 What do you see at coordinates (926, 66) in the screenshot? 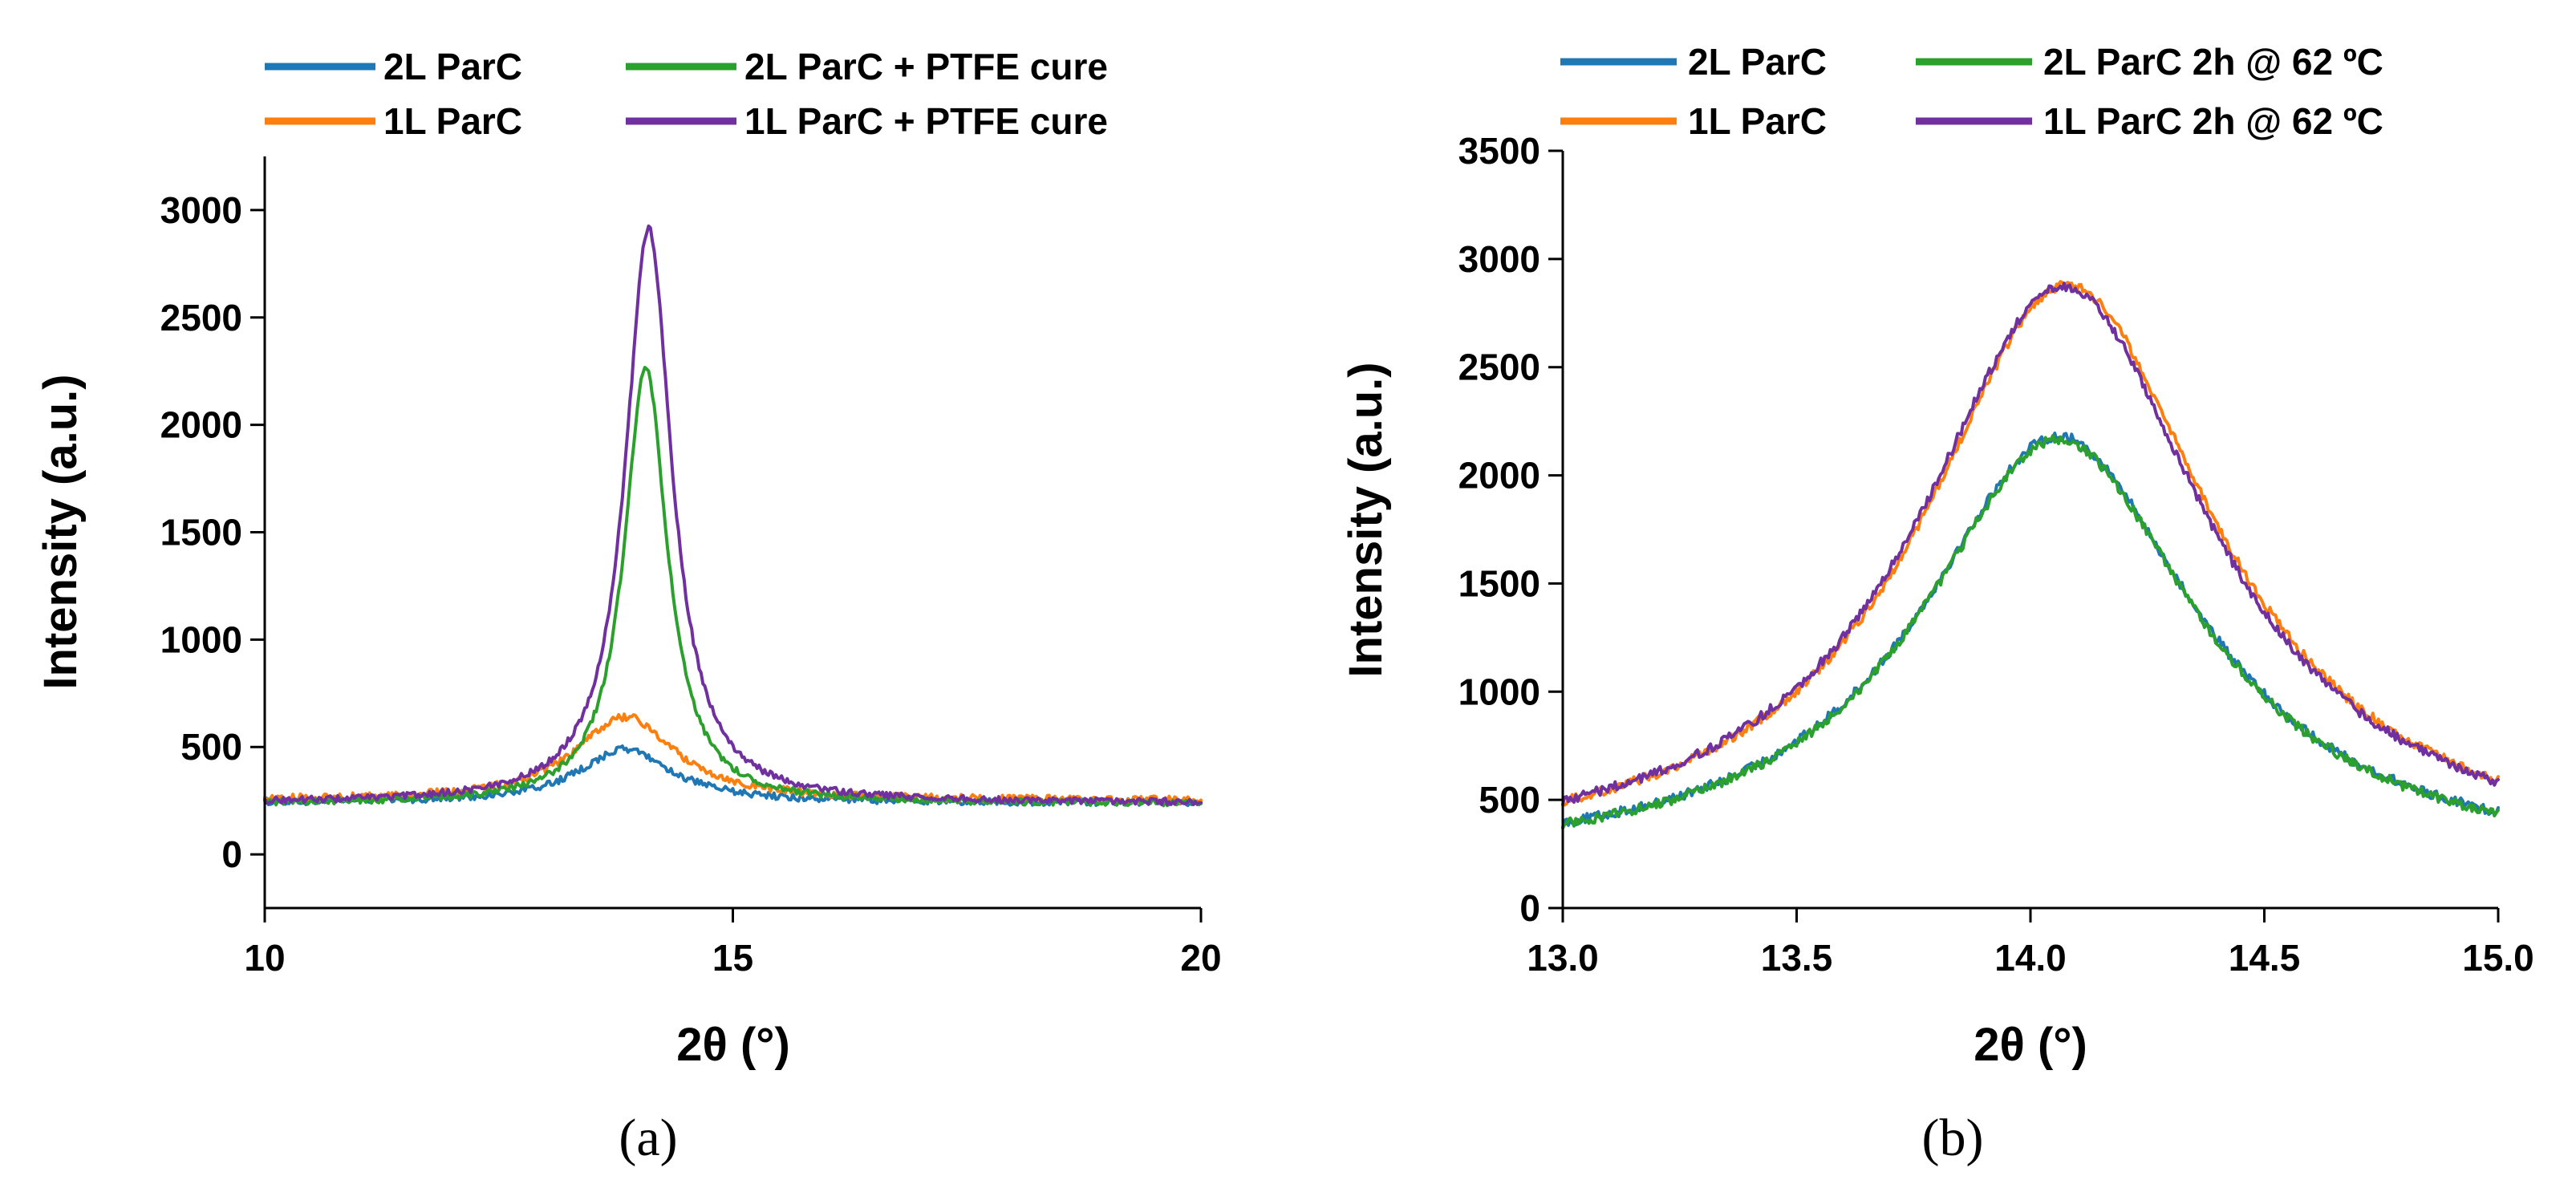
I see `legend-label-2l-parc-ptfe: 2L ParC + PTFE cure` at bounding box center [926, 66].